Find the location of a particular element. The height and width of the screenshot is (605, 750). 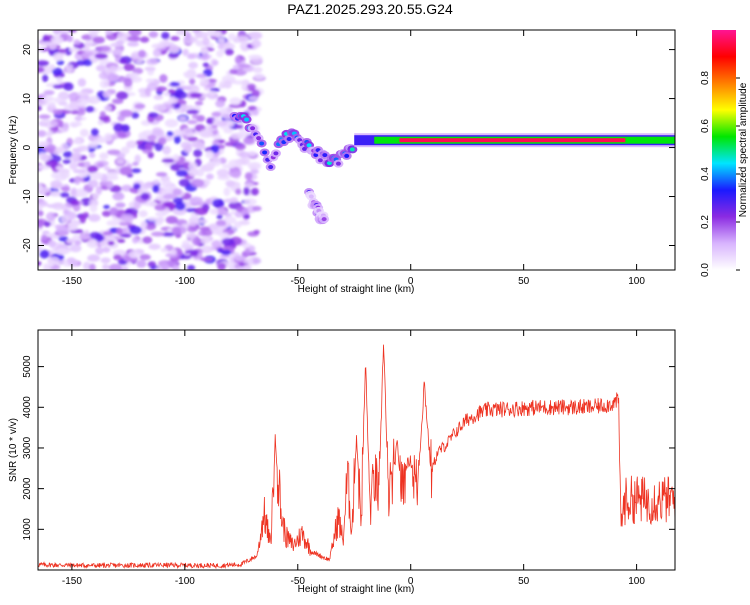

spectrogram-x-tick-label: 50 is located at coordinates (524, 281).